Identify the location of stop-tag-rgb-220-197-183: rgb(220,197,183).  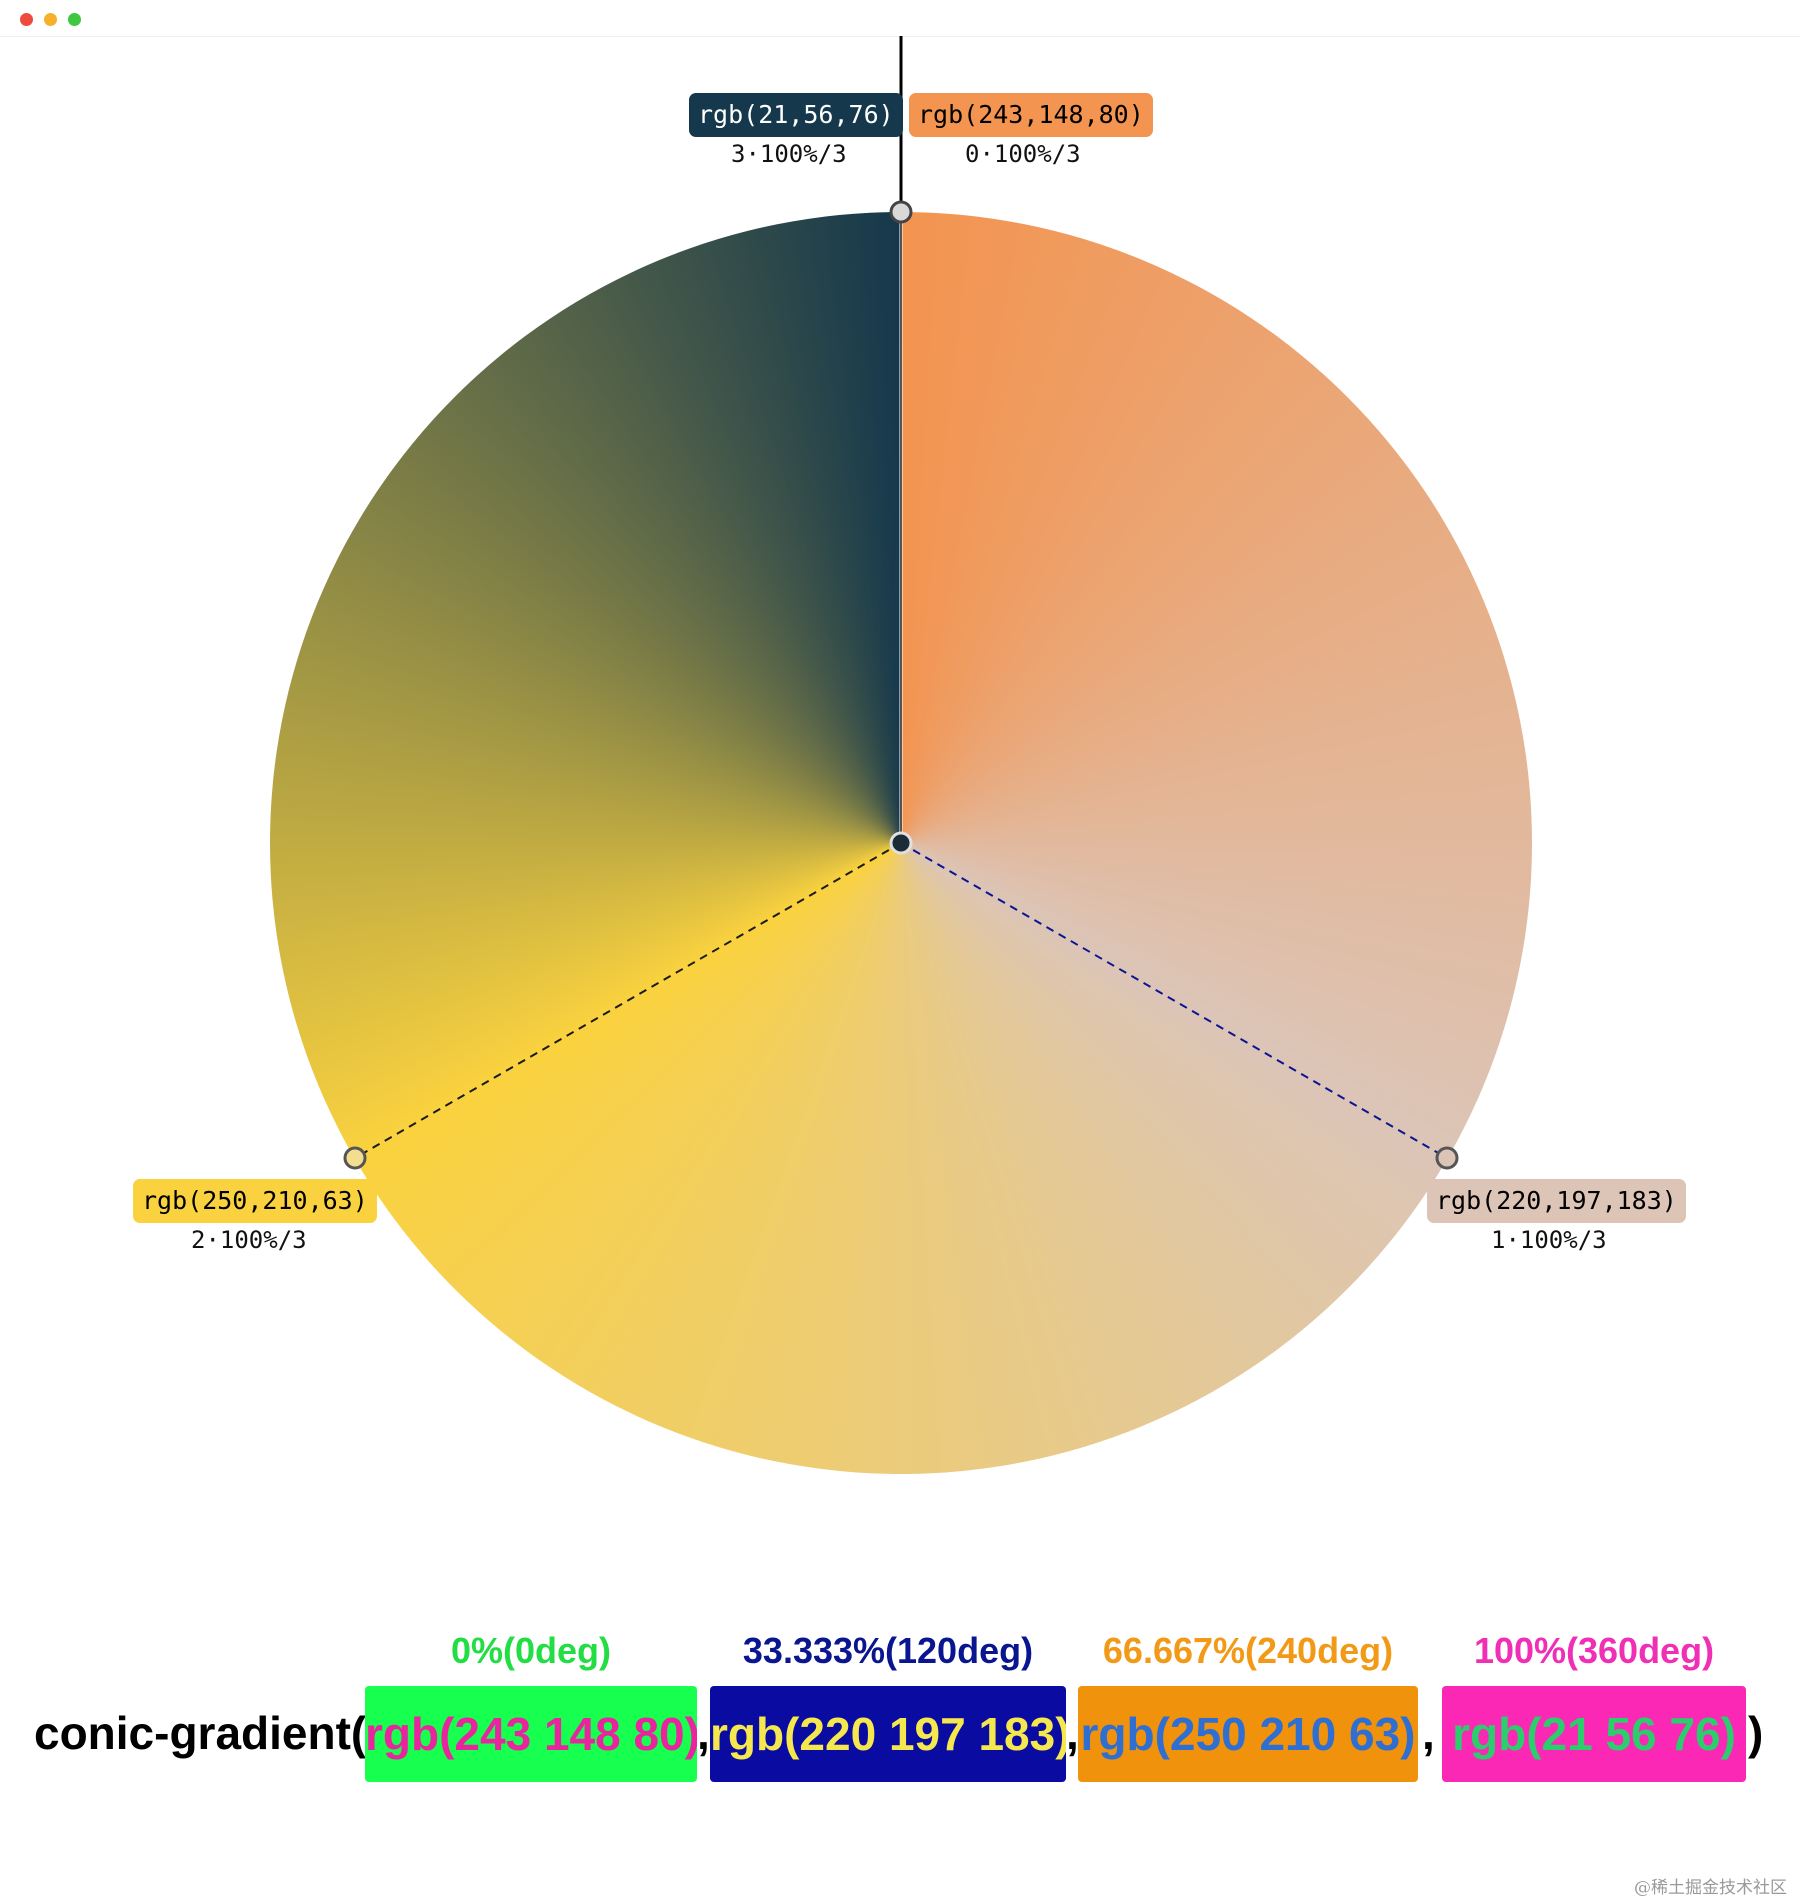
(1556, 1201).